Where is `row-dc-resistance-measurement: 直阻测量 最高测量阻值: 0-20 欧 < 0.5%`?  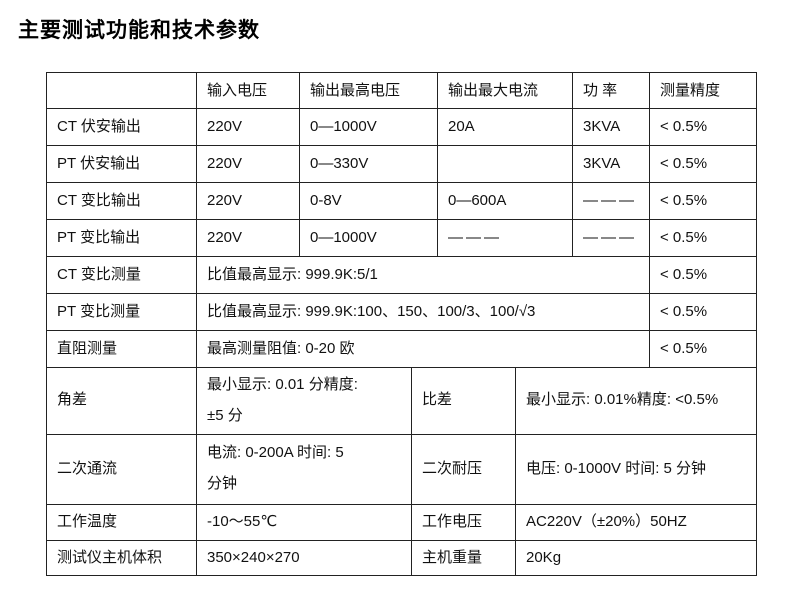 row-dc-resistance-measurement: 直阻测量 最高测量阻值: 0-20 欧 < 0.5% is located at coordinates (401, 349).